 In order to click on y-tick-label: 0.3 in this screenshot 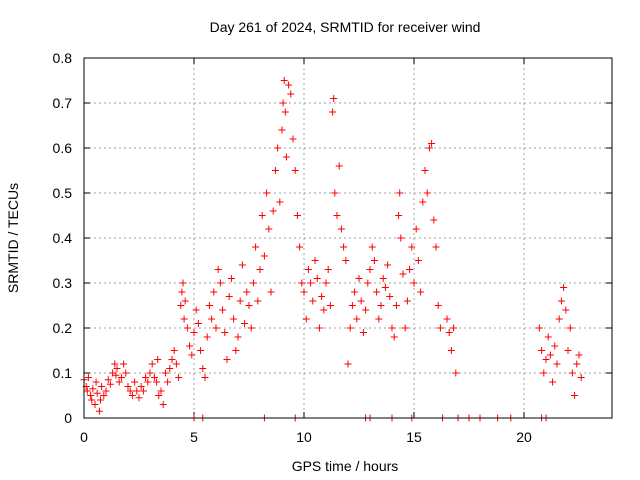, I will do `click(63, 283)`.